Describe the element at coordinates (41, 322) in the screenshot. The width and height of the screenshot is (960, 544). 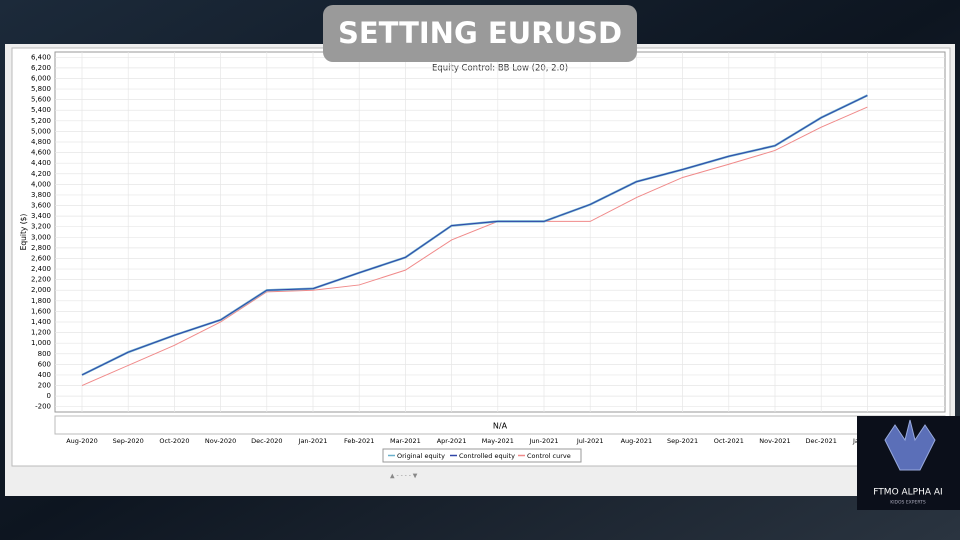
I see `y-tick-label: 1,400` at that location.